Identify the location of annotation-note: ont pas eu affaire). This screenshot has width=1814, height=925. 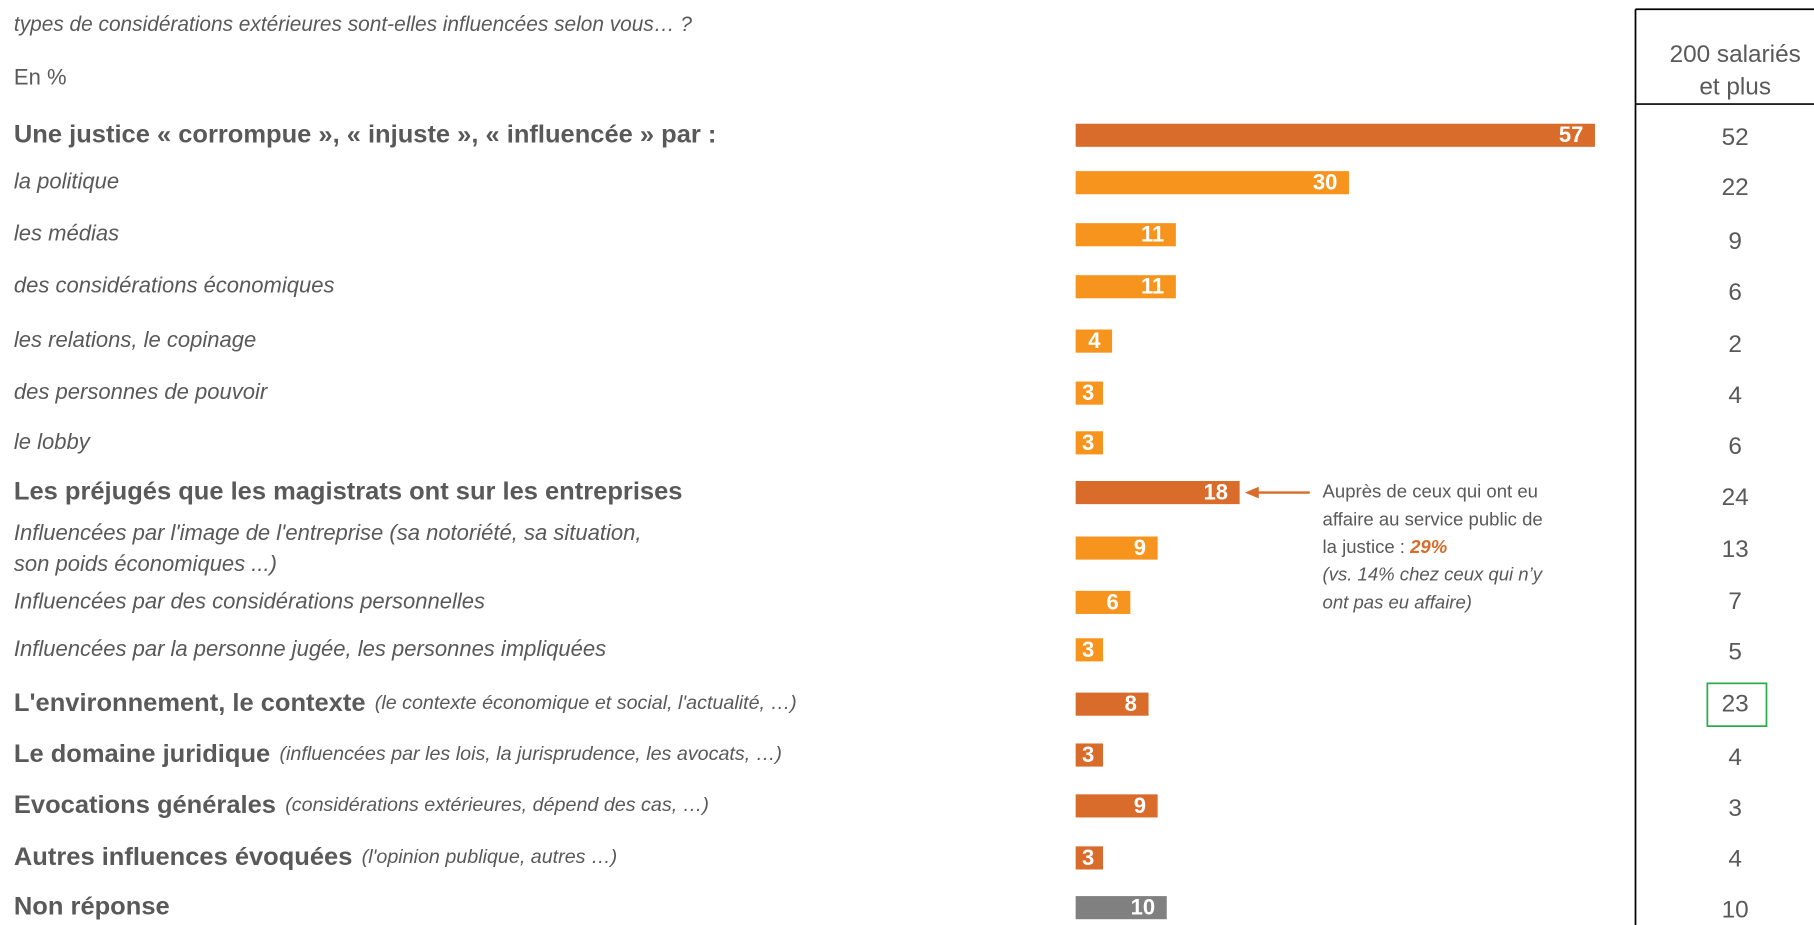
(1397, 601).